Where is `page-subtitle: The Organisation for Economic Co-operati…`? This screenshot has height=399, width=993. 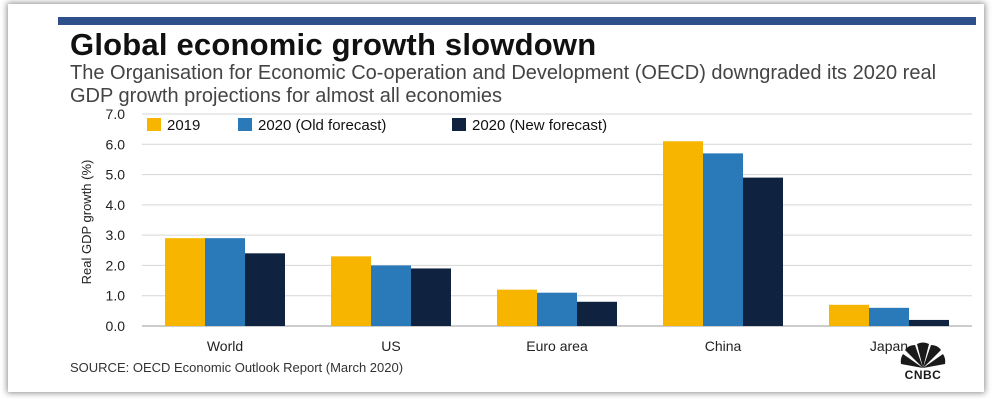 page-subtitle: The Organisation for Economic Co-operati… is located at coordinates (503, 84).